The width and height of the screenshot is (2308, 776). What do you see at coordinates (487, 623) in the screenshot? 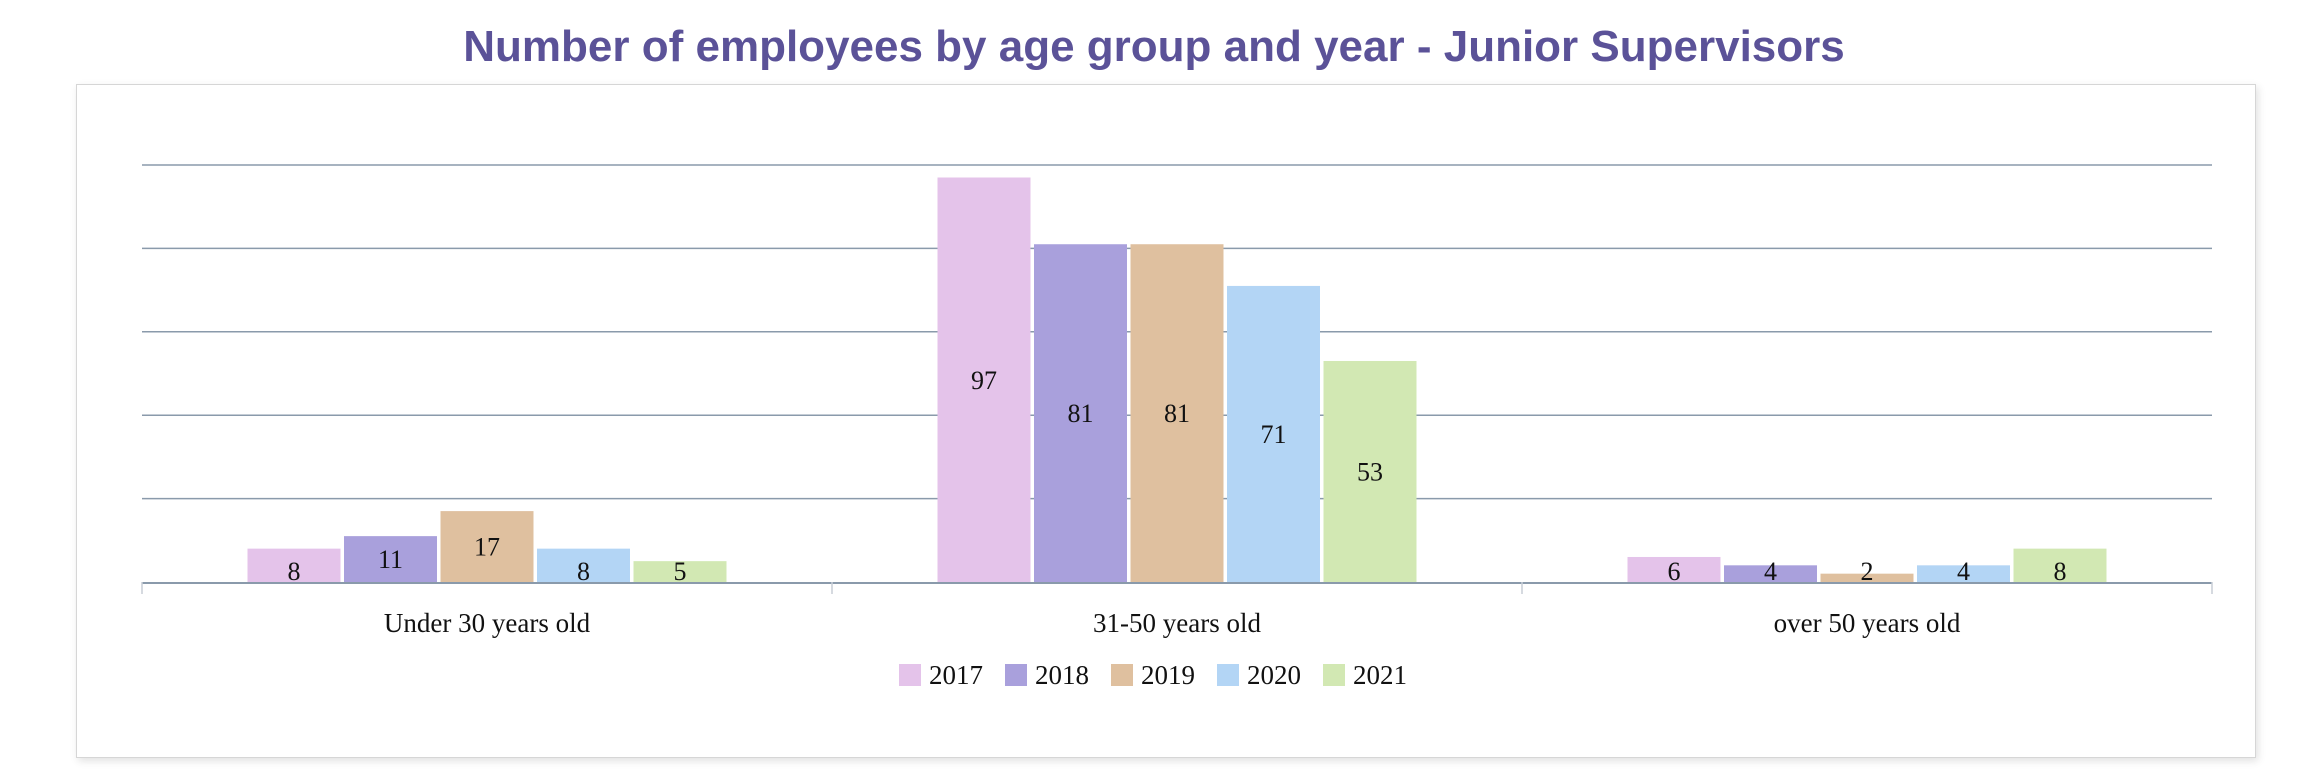
I see `x-tick-label: Under 30 years old` at bounding box center [487, 623].